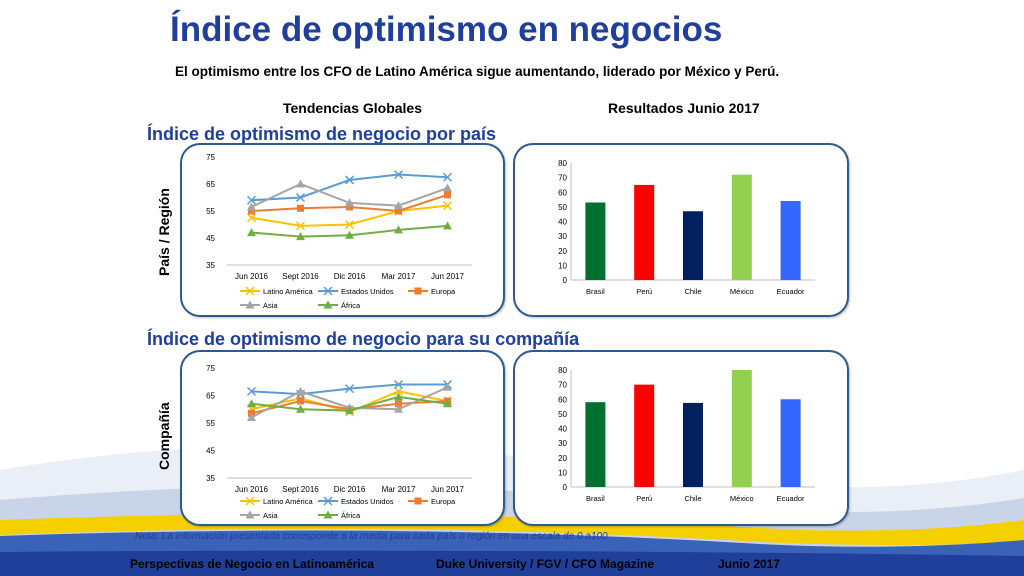 The width and height of the screenshot is (1024, 576). I want to click on x-tick-label: Mar 2017, so click(399, 276).